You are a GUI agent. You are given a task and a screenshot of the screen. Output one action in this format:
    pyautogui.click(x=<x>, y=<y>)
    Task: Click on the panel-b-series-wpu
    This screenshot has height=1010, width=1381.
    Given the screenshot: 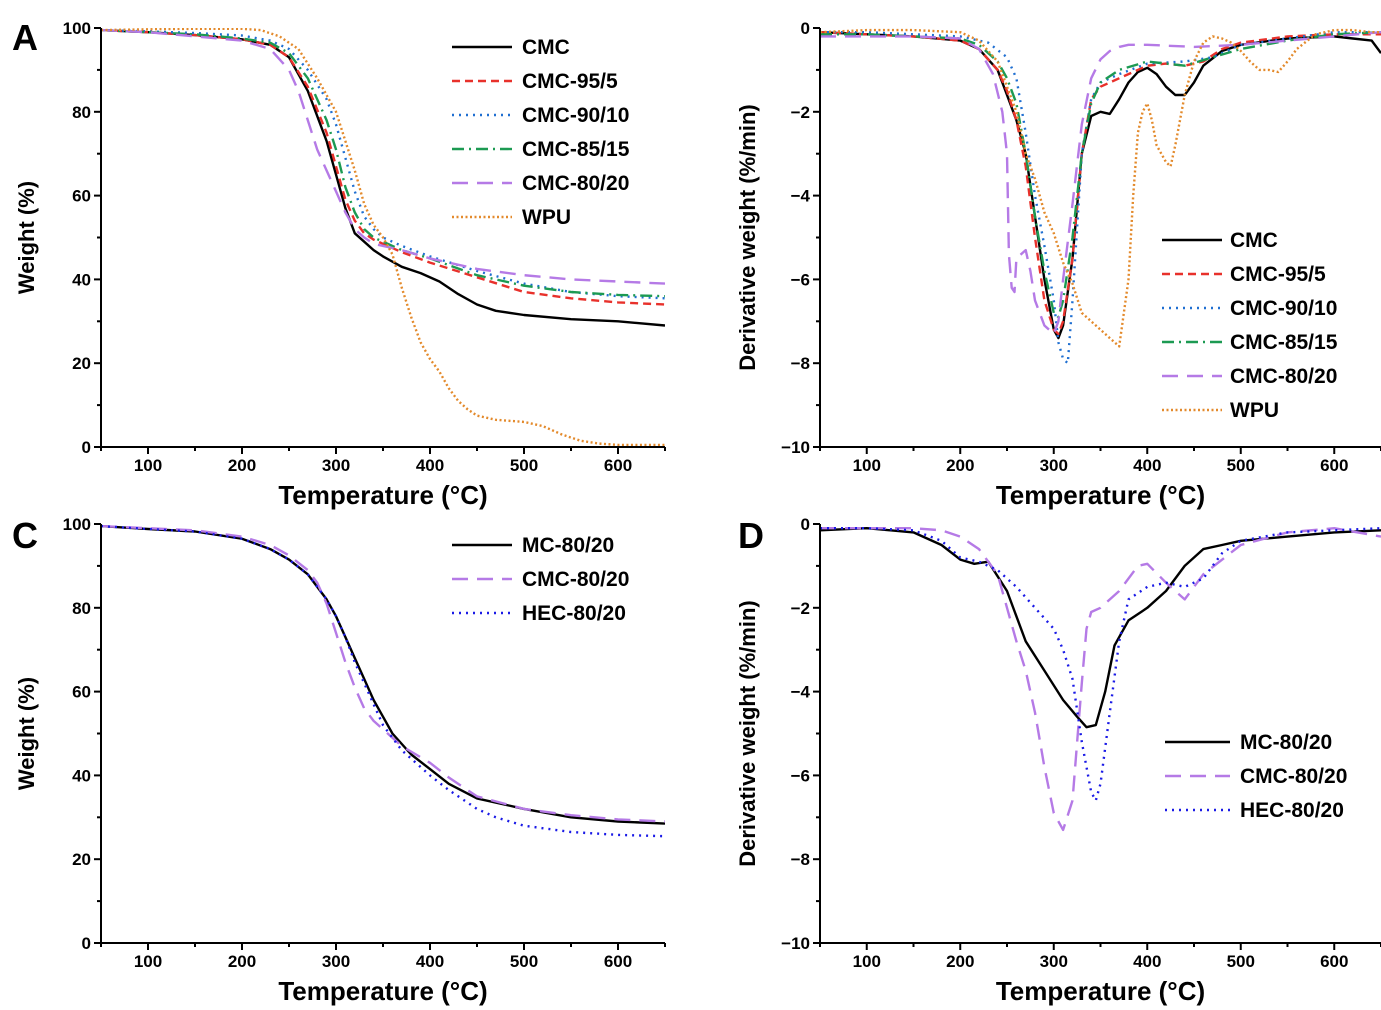 What is the action you would take?
    pyautogui.click(x=1100, y=188)
    